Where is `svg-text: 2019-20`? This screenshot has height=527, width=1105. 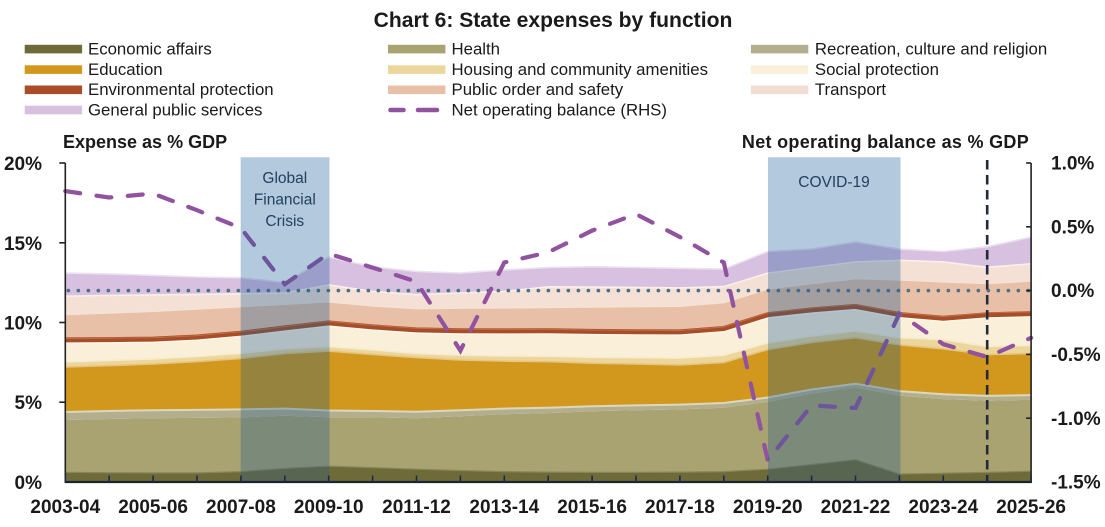
svg-text: 2019-20 is located at coordinates (768, 507).